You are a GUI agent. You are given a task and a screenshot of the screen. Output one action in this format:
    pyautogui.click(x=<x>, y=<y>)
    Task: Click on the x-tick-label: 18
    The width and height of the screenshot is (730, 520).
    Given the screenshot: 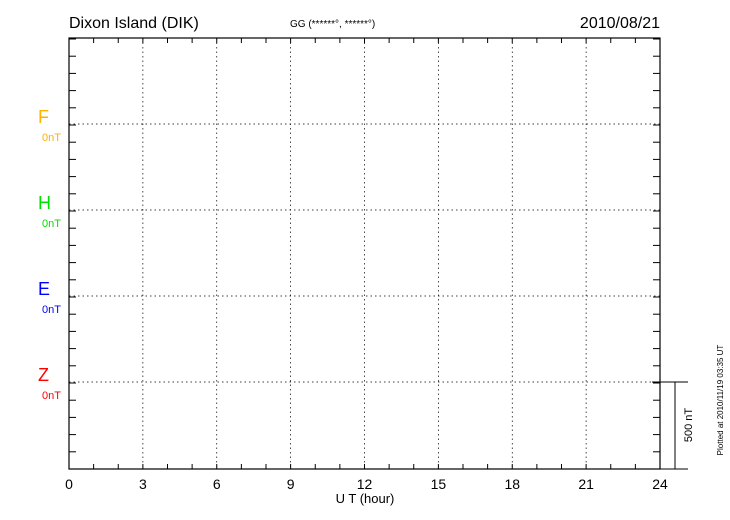 What is the action you would take?
    pyautogui.click(x=512, y=484)
    